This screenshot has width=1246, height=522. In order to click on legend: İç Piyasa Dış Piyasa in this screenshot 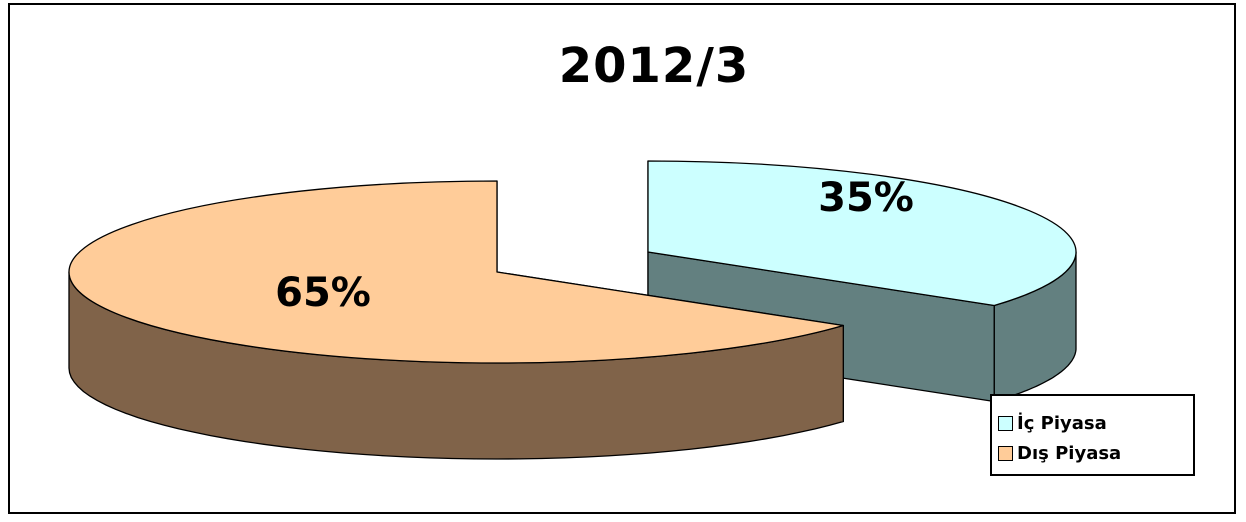, I will do `click(1092, 435)`.